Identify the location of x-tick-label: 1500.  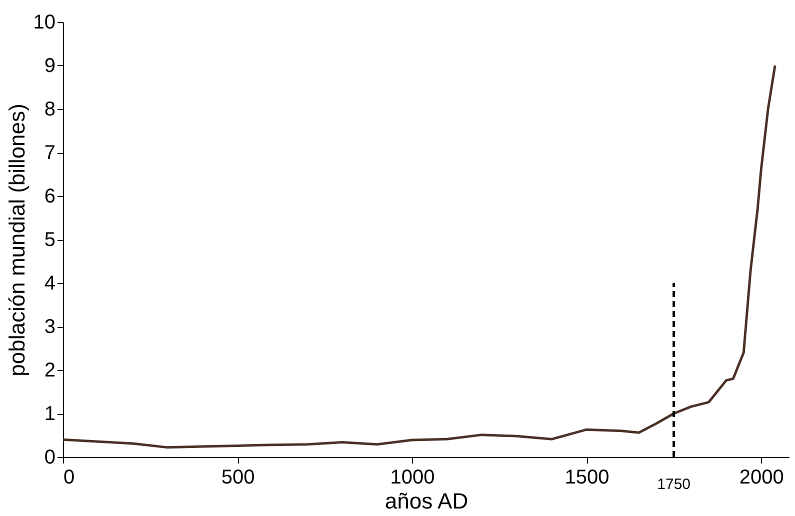
(587, 477).